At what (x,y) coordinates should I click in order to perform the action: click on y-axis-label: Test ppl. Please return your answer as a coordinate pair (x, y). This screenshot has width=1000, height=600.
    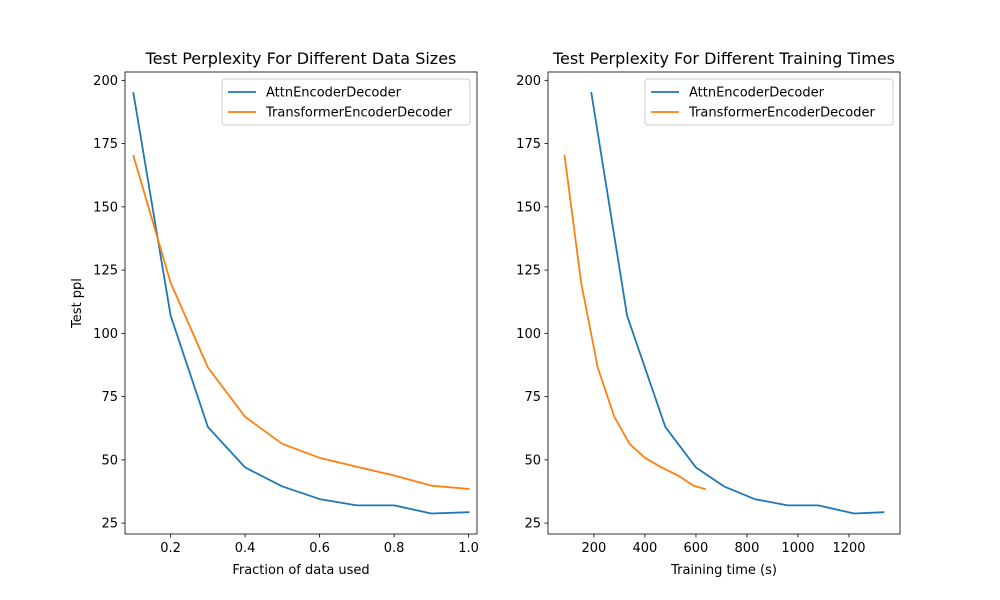
    Looking at the image, I should click on (77, 303).